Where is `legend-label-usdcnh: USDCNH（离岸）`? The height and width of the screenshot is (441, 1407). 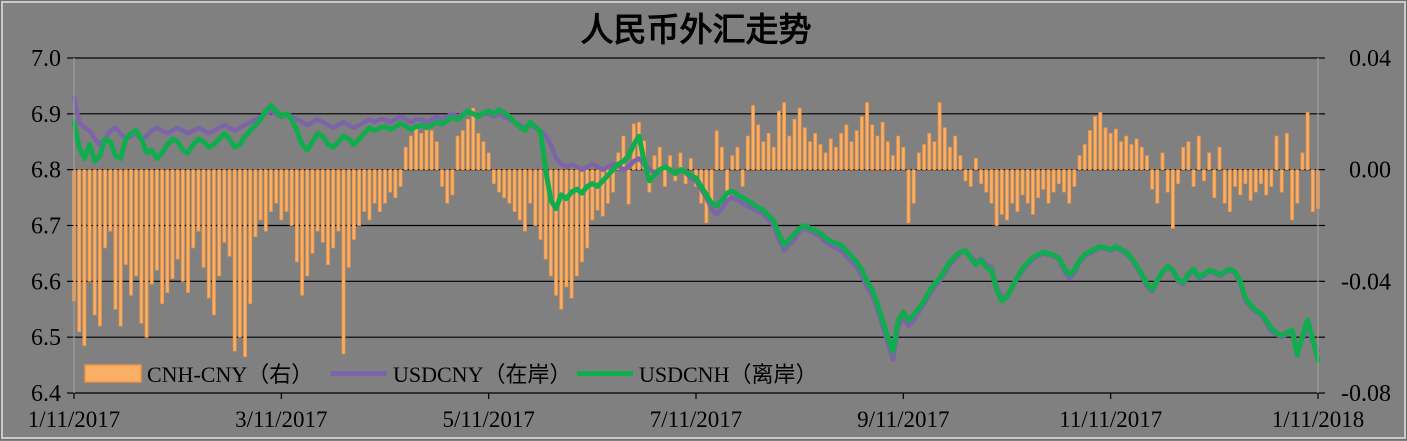 legend-label-usdcnh: USDCNH（离岸） is located at coordinates (728, 374).